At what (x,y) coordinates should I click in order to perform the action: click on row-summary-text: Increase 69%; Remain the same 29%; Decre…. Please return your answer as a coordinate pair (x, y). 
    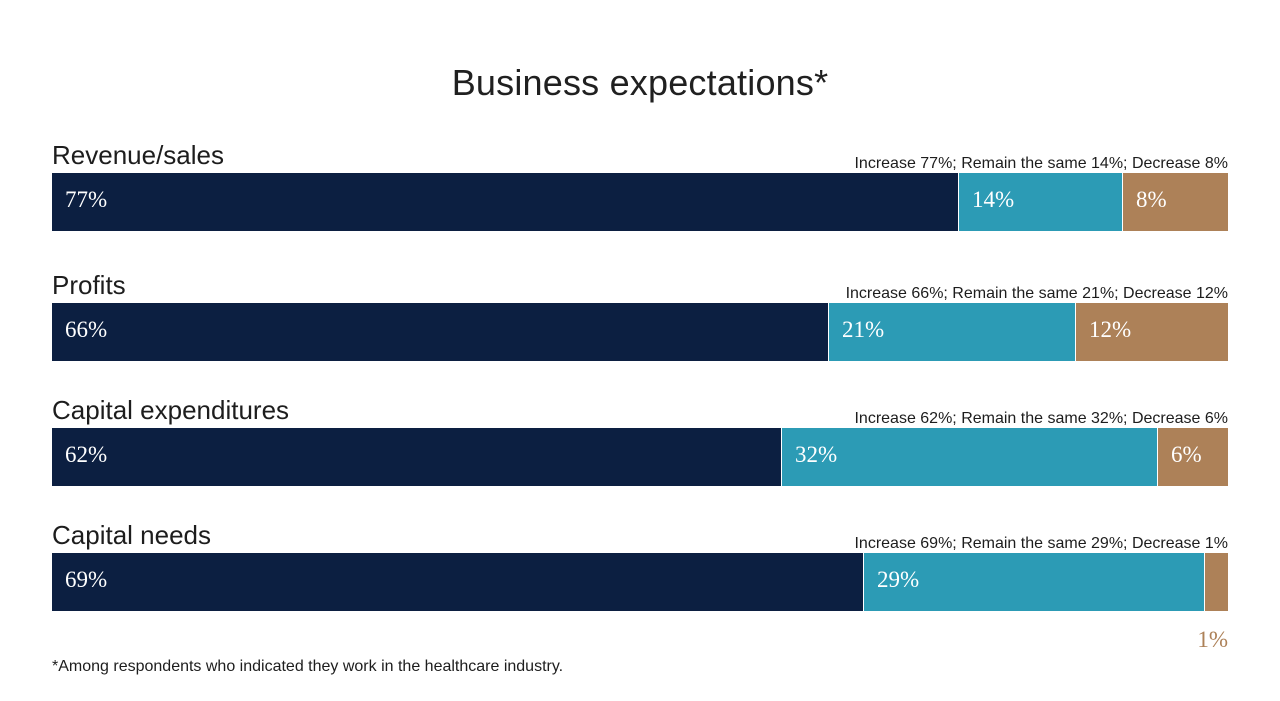
    Looking at the image, I should click on (1041, 543).